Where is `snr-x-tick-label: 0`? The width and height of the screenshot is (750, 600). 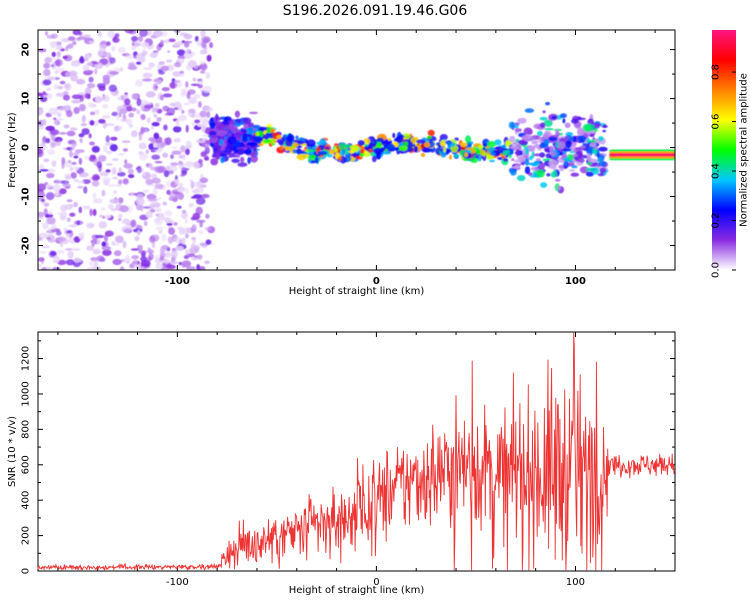 snr-x-tick-label: 0 is located at coordinates (376, 582).